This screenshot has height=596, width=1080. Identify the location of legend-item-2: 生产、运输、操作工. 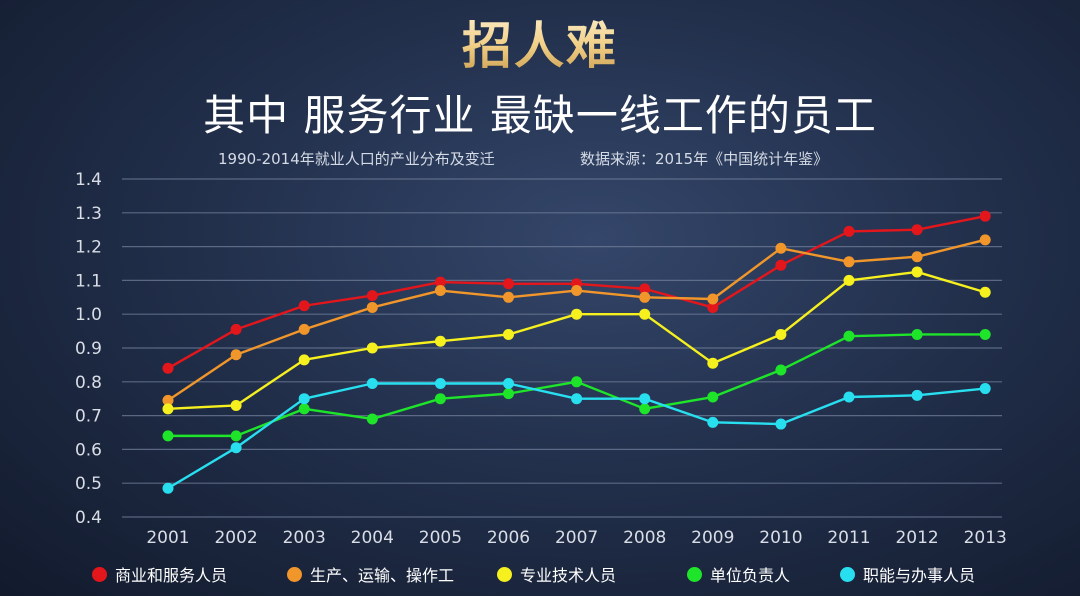
(370, 574).